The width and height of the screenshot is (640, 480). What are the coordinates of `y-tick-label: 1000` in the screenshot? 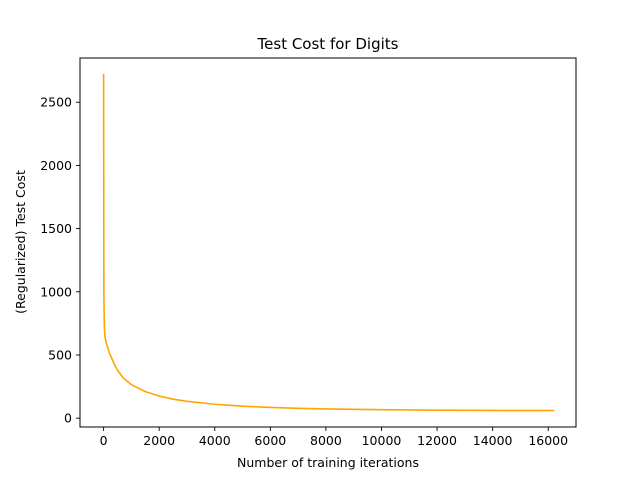 It's located at (56, 291).